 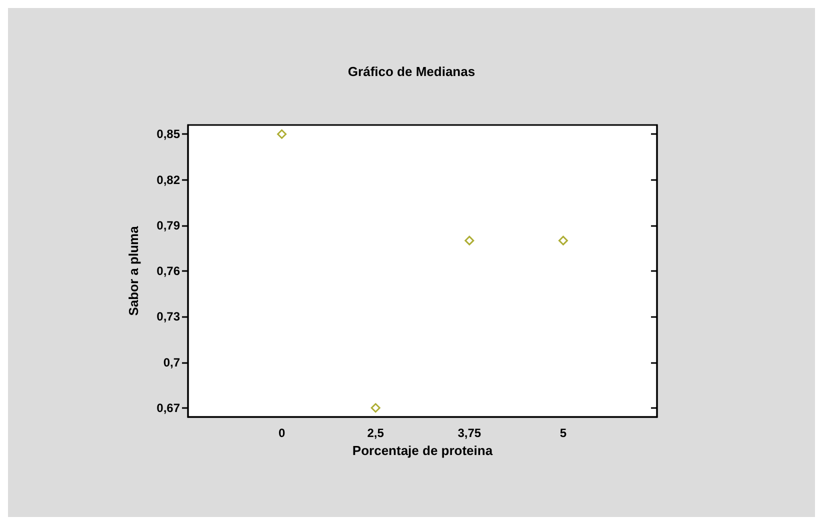 What do you see at coordinates (470, 433) in the screenshot?
I see `x-tick-label: 3,75` at bounding box center [470, 433].